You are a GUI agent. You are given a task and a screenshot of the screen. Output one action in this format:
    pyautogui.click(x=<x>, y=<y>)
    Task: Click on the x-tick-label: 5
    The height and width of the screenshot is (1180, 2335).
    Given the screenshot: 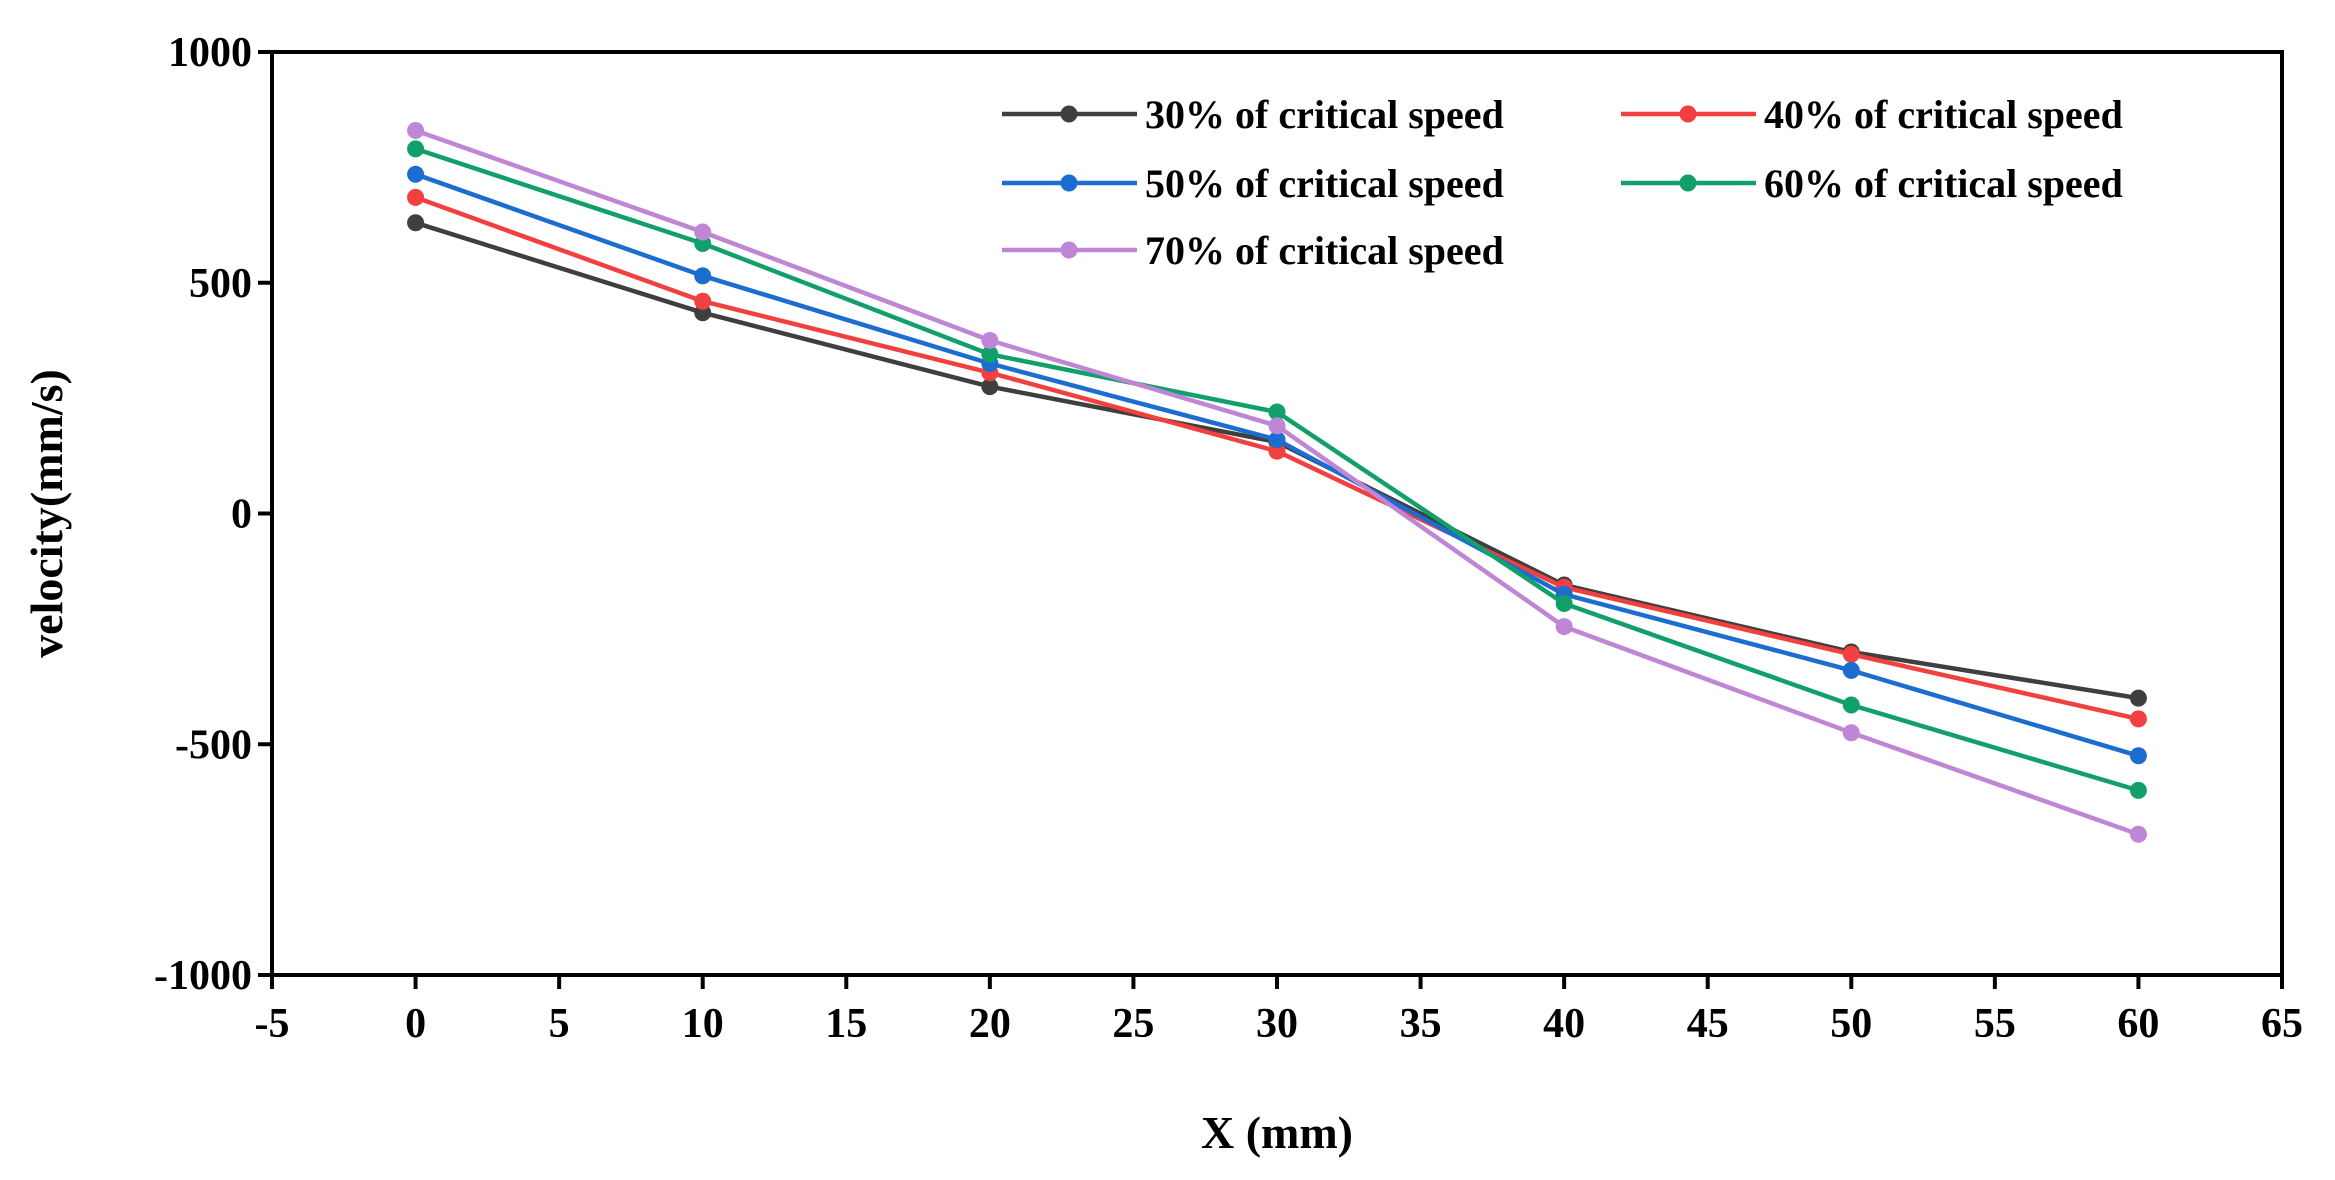 What is the action you would take?
    pyautogui.click(x=559, y=1024)
    